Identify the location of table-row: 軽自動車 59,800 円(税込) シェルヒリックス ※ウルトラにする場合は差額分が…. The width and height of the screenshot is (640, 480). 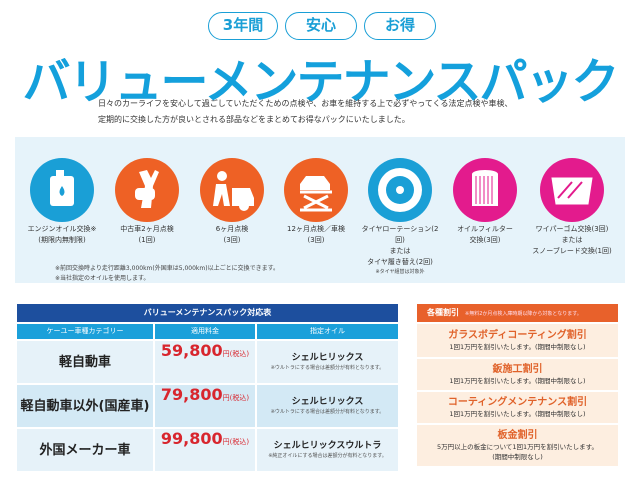
(207, 362).